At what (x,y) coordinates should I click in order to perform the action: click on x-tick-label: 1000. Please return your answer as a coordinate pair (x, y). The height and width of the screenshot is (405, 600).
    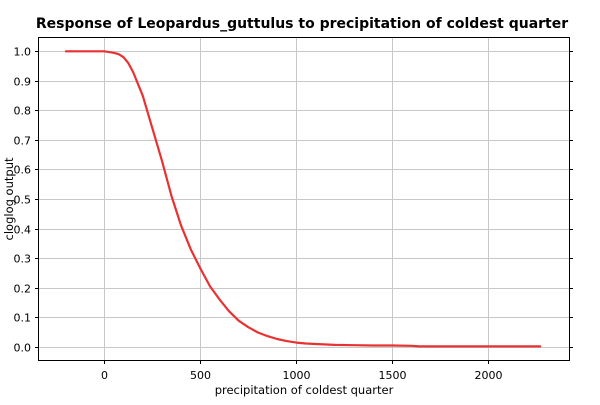
    Looking at the image, I should click on (297, 375).